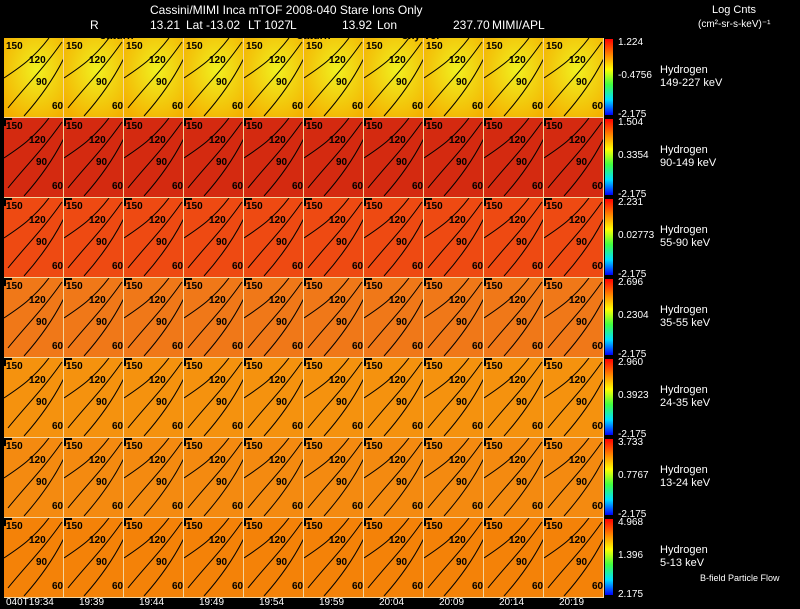 This screenshot has width=800, height=609. I want to click on colorbar-min-value: -2.175, so click(632, 514).